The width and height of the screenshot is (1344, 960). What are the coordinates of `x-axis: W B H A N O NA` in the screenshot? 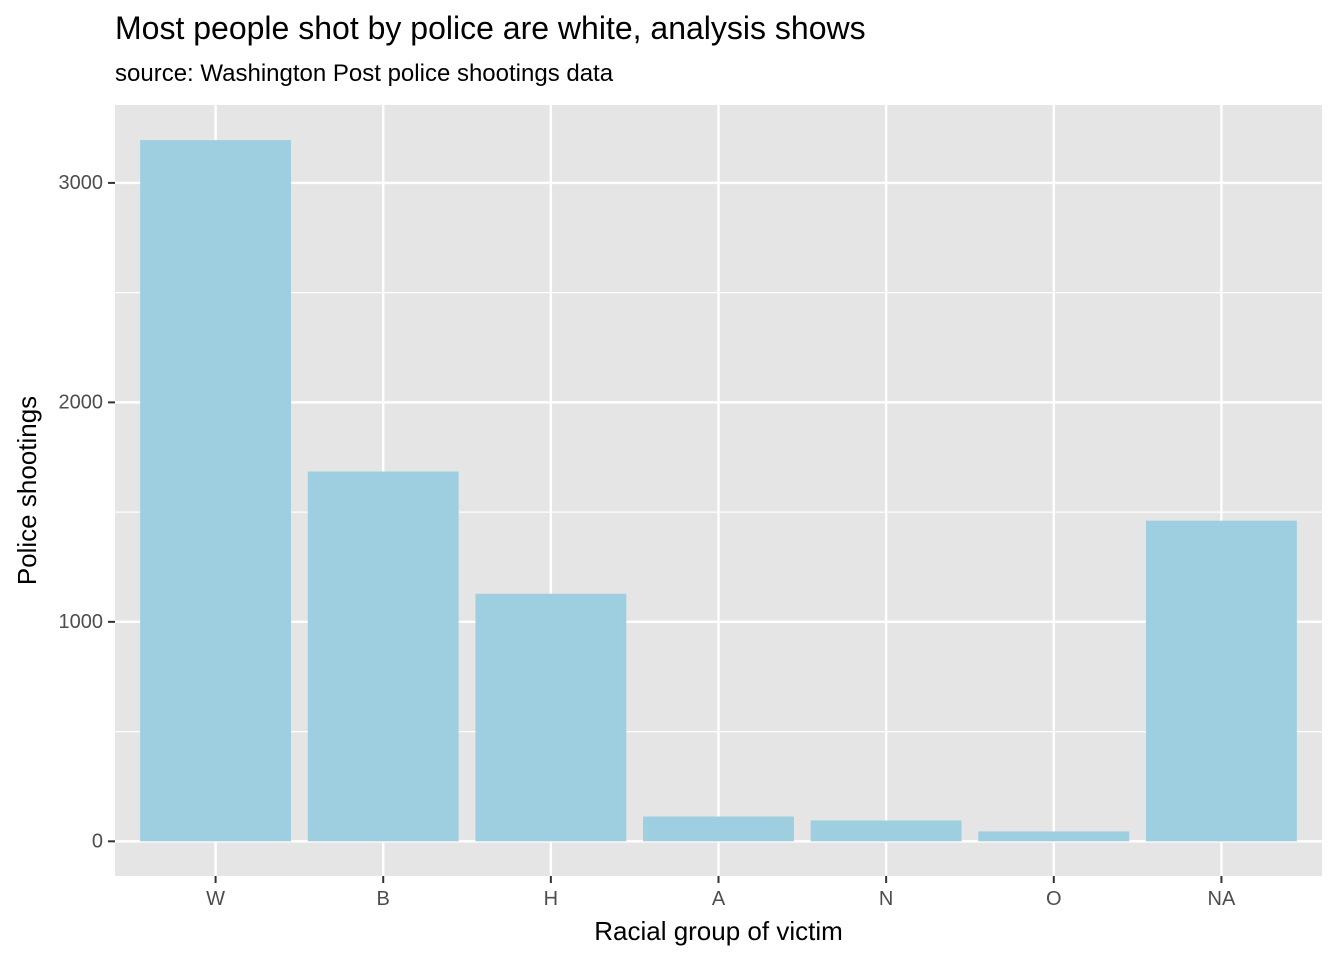 It's located at (721, 893).